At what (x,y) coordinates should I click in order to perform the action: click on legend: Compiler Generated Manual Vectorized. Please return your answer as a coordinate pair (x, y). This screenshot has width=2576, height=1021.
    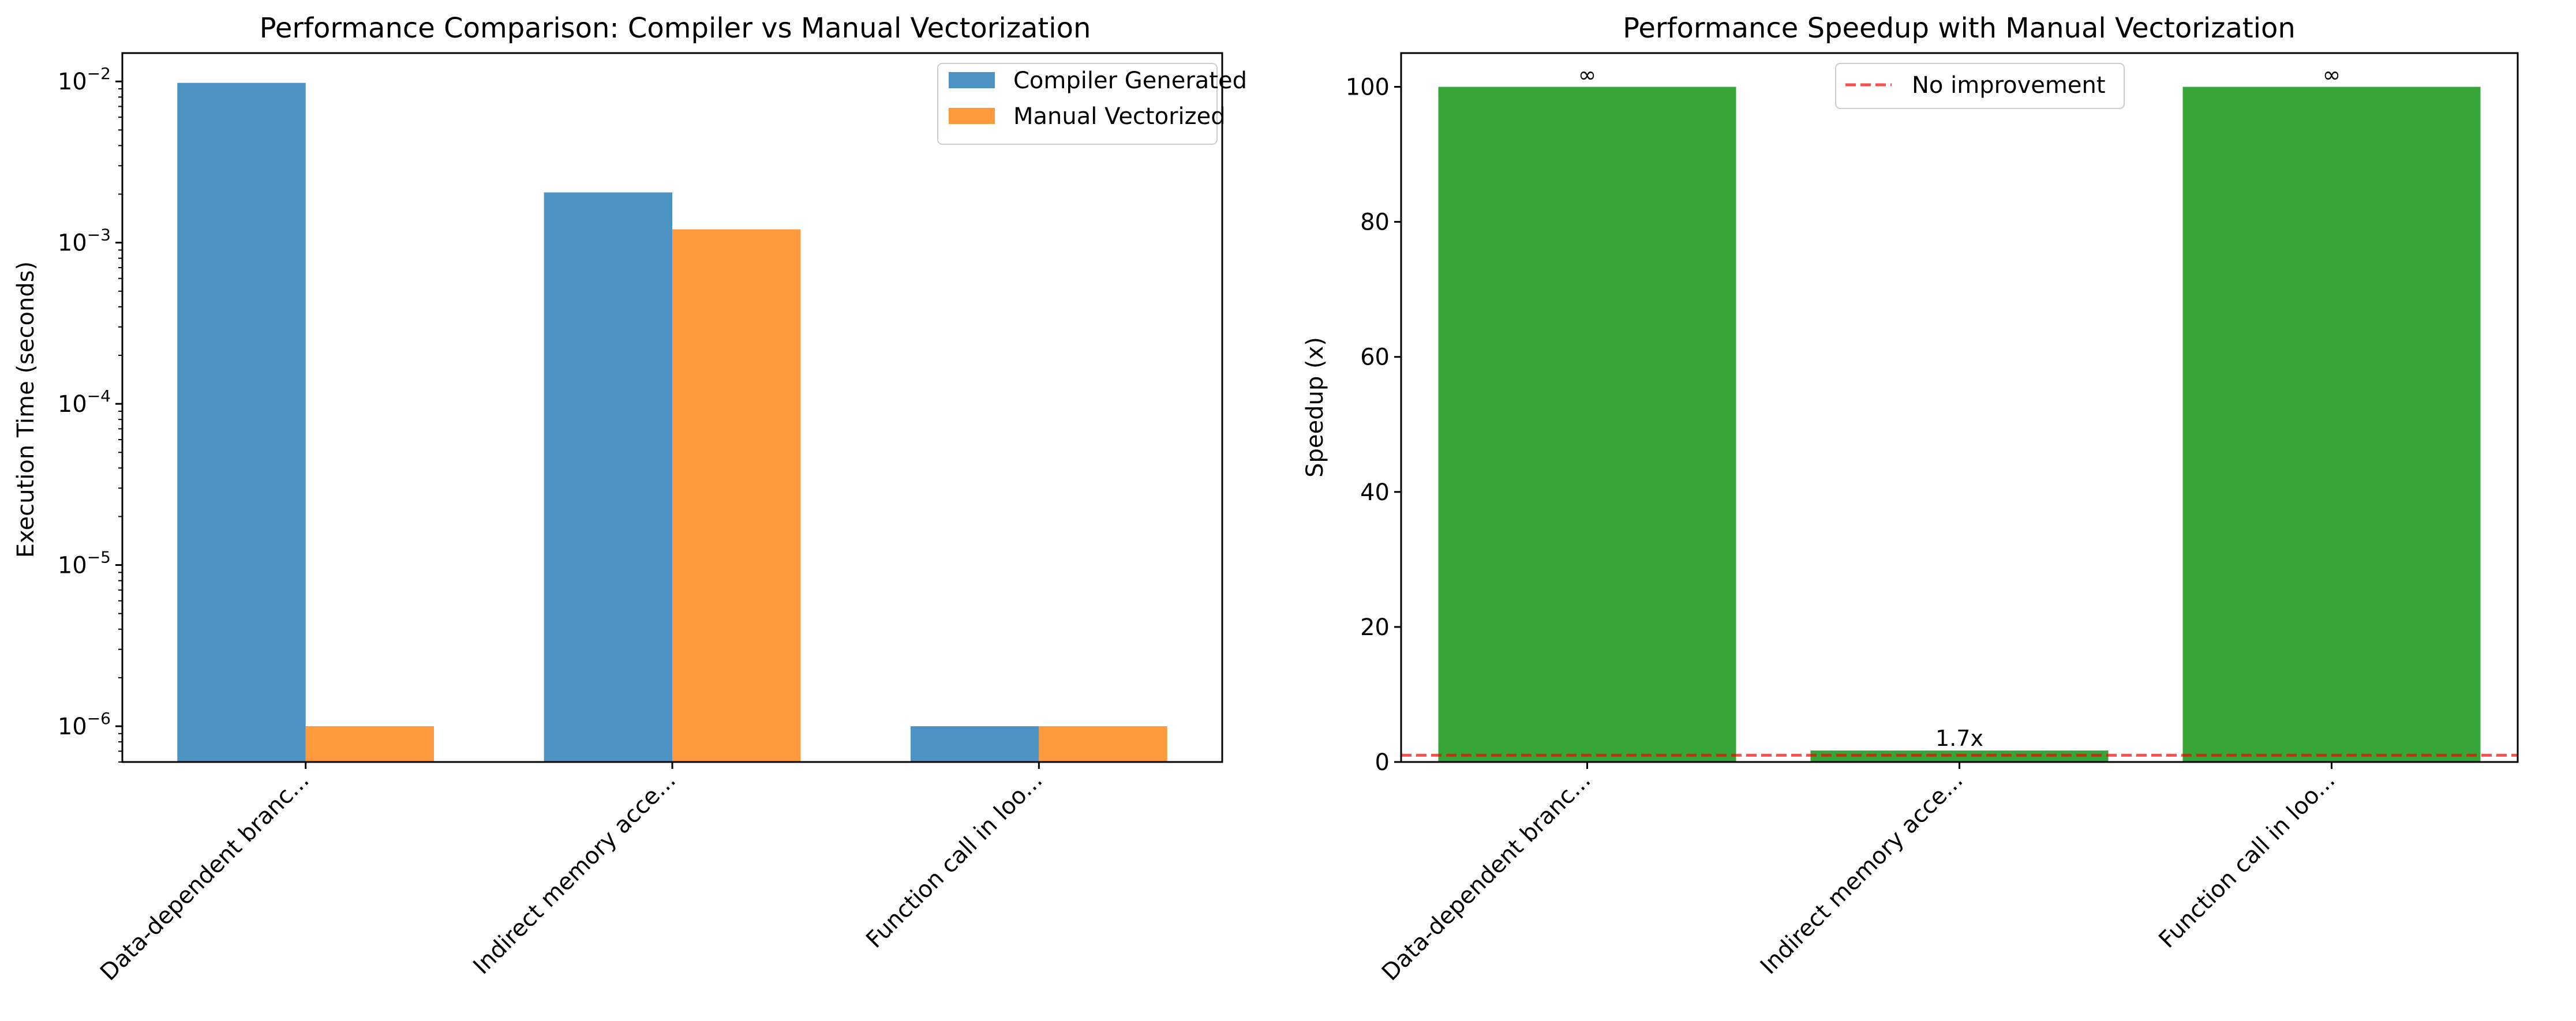
    Looking at the image, I should click on (1092, 104).